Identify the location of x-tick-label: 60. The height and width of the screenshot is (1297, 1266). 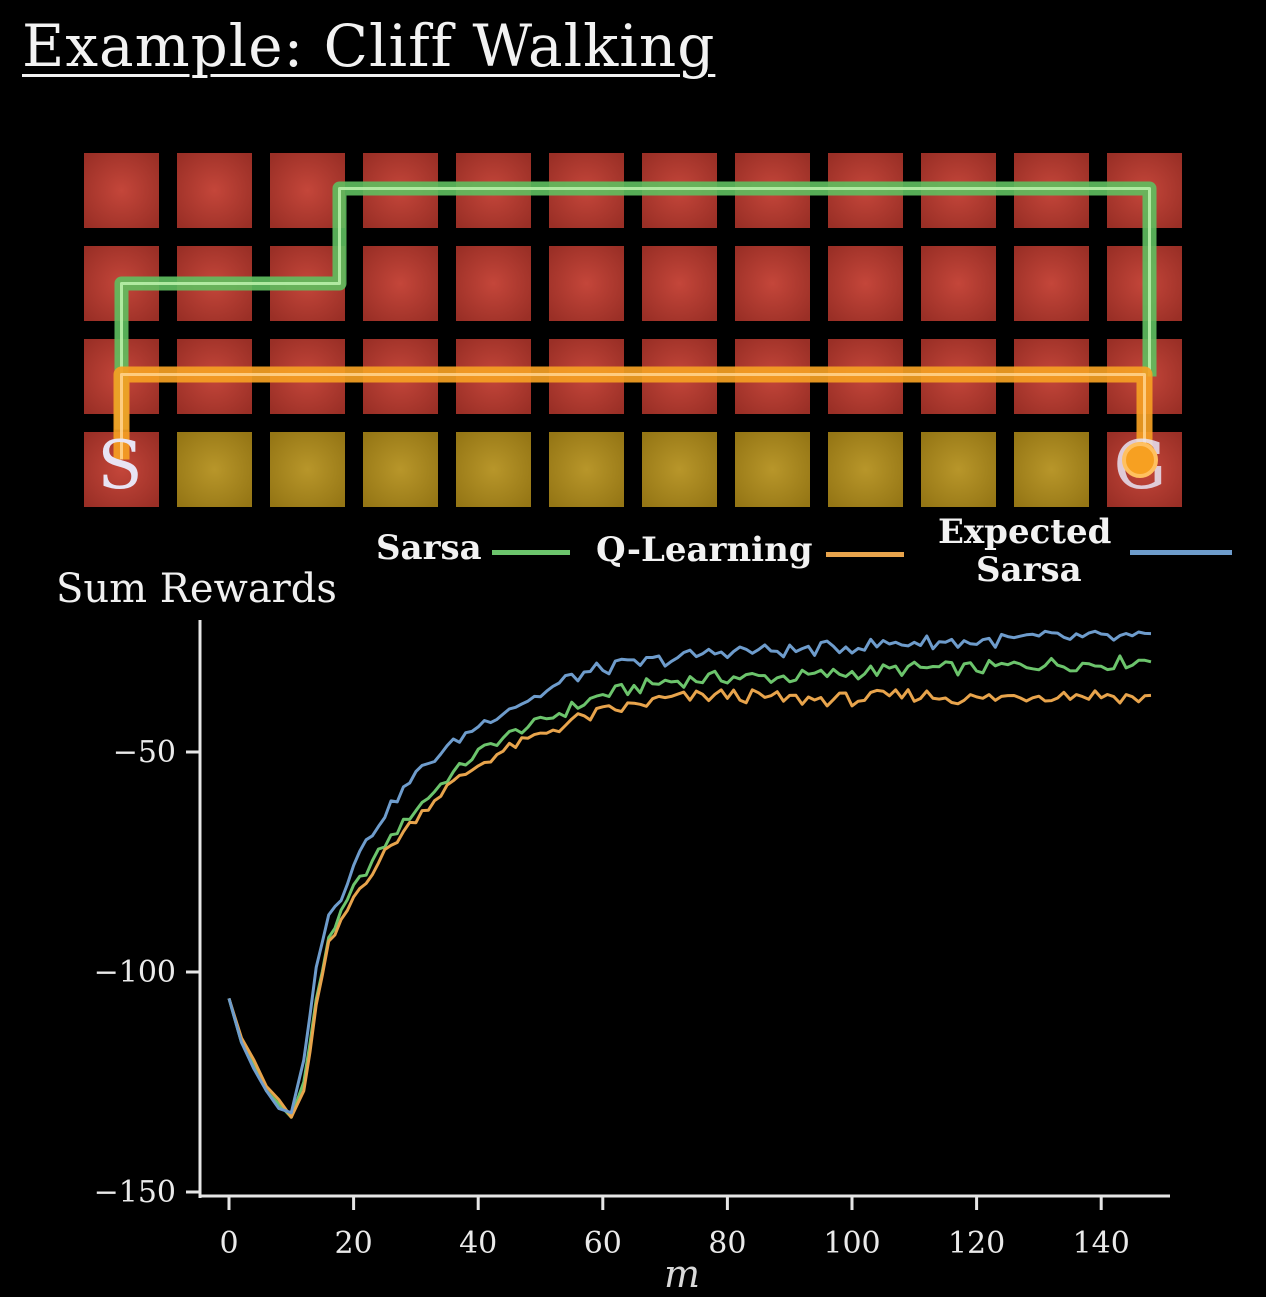
(603, 1243).